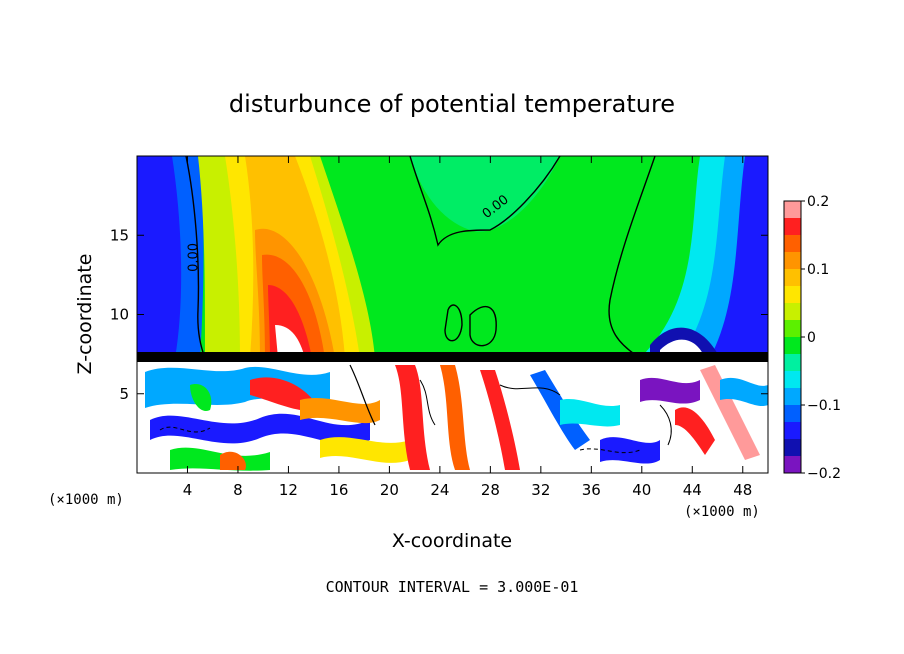 This screenshot has width=904, height=654. What do you see at coordinates (86, 500) in the screenshot?
I see `x-unit-left: (×1000 m)` at bounding box center [86, 500].